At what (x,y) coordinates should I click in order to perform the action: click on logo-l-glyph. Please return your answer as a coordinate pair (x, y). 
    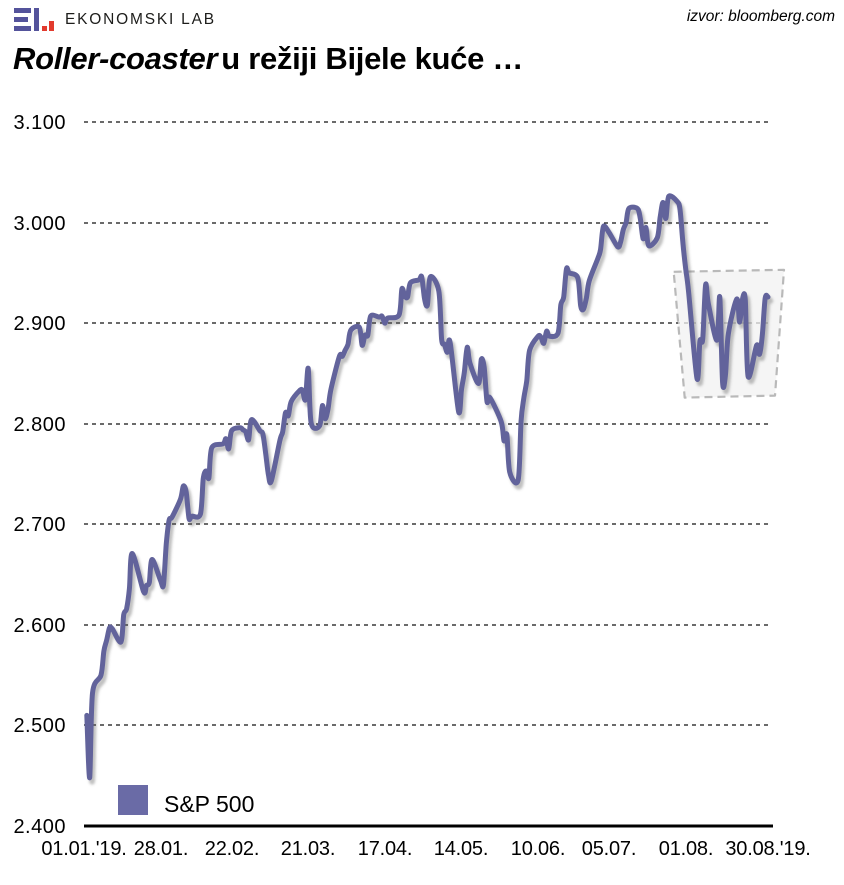
    Looking at the image, I should click on (36, 19).